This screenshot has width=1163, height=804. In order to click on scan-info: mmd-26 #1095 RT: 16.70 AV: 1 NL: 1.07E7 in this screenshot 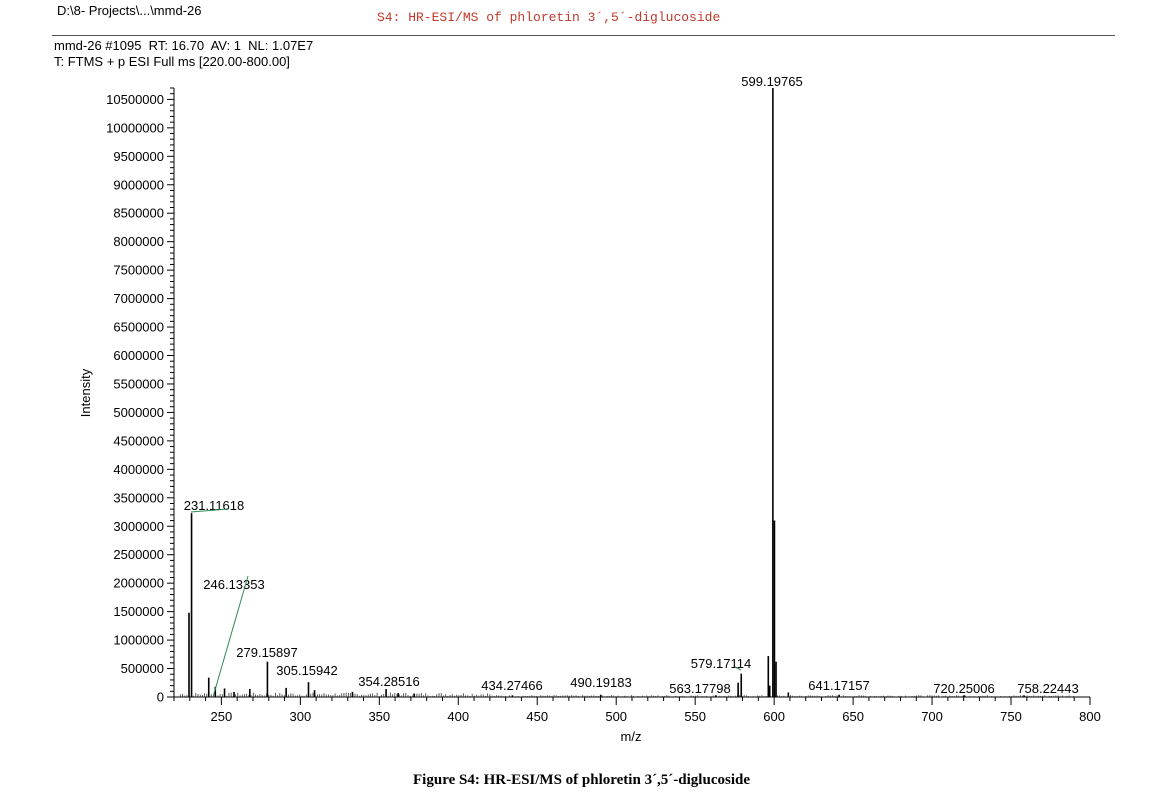, I will do `click(184, 45)`.